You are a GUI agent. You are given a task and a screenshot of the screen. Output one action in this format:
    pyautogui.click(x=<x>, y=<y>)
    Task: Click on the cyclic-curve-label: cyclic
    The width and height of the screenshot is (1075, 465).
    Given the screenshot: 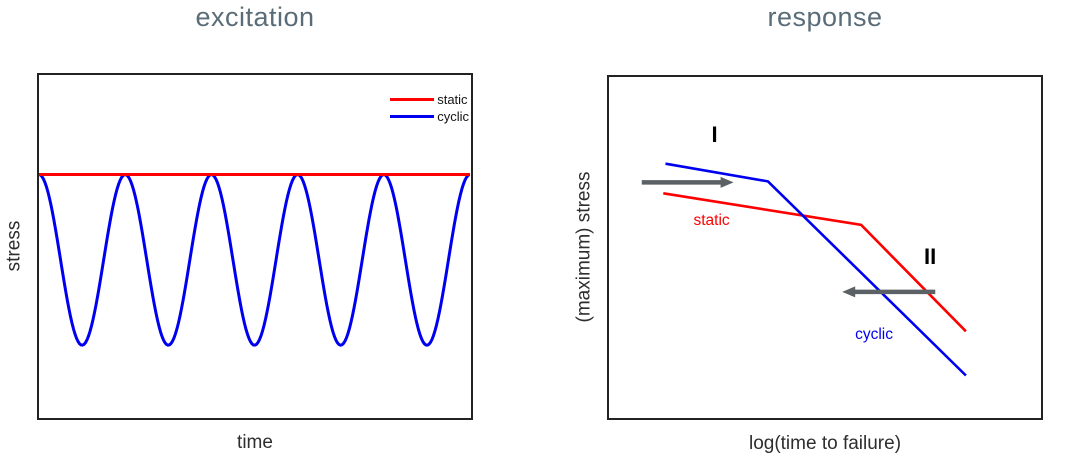 What is the action you would take?
    pyautogui.click(x=874, y=335)
    